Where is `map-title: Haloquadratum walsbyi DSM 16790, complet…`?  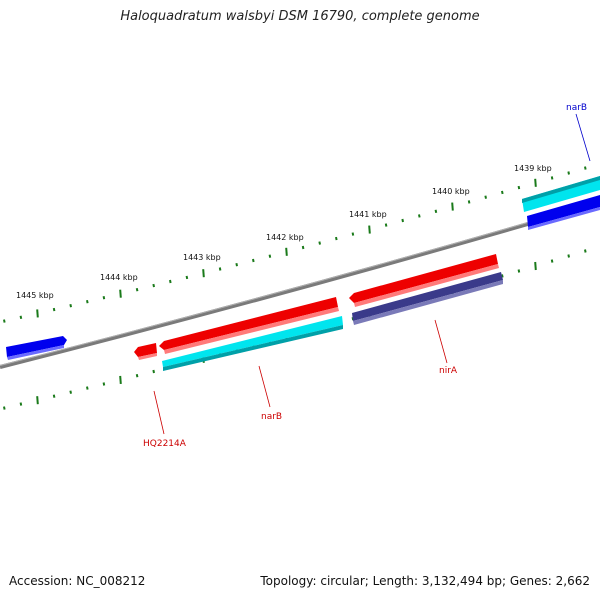
map-title: Haloquadratum walsbyi DSM 16790, complet… is located at coordinates (300, 16).